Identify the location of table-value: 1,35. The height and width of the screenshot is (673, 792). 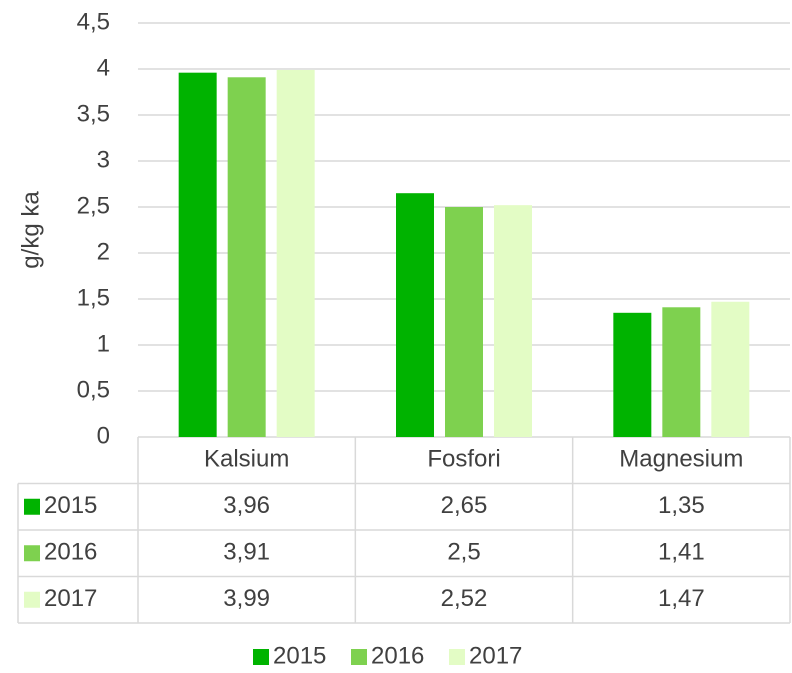
(681, 505).